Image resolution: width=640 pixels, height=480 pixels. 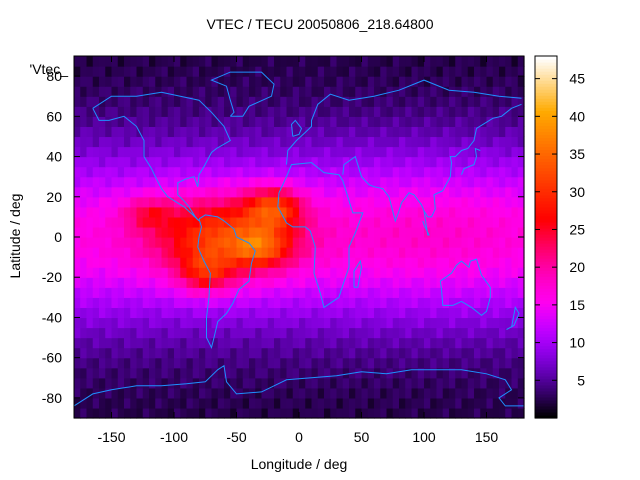 I want to click on y-tick-label: 20, so click(x=54, y=197).